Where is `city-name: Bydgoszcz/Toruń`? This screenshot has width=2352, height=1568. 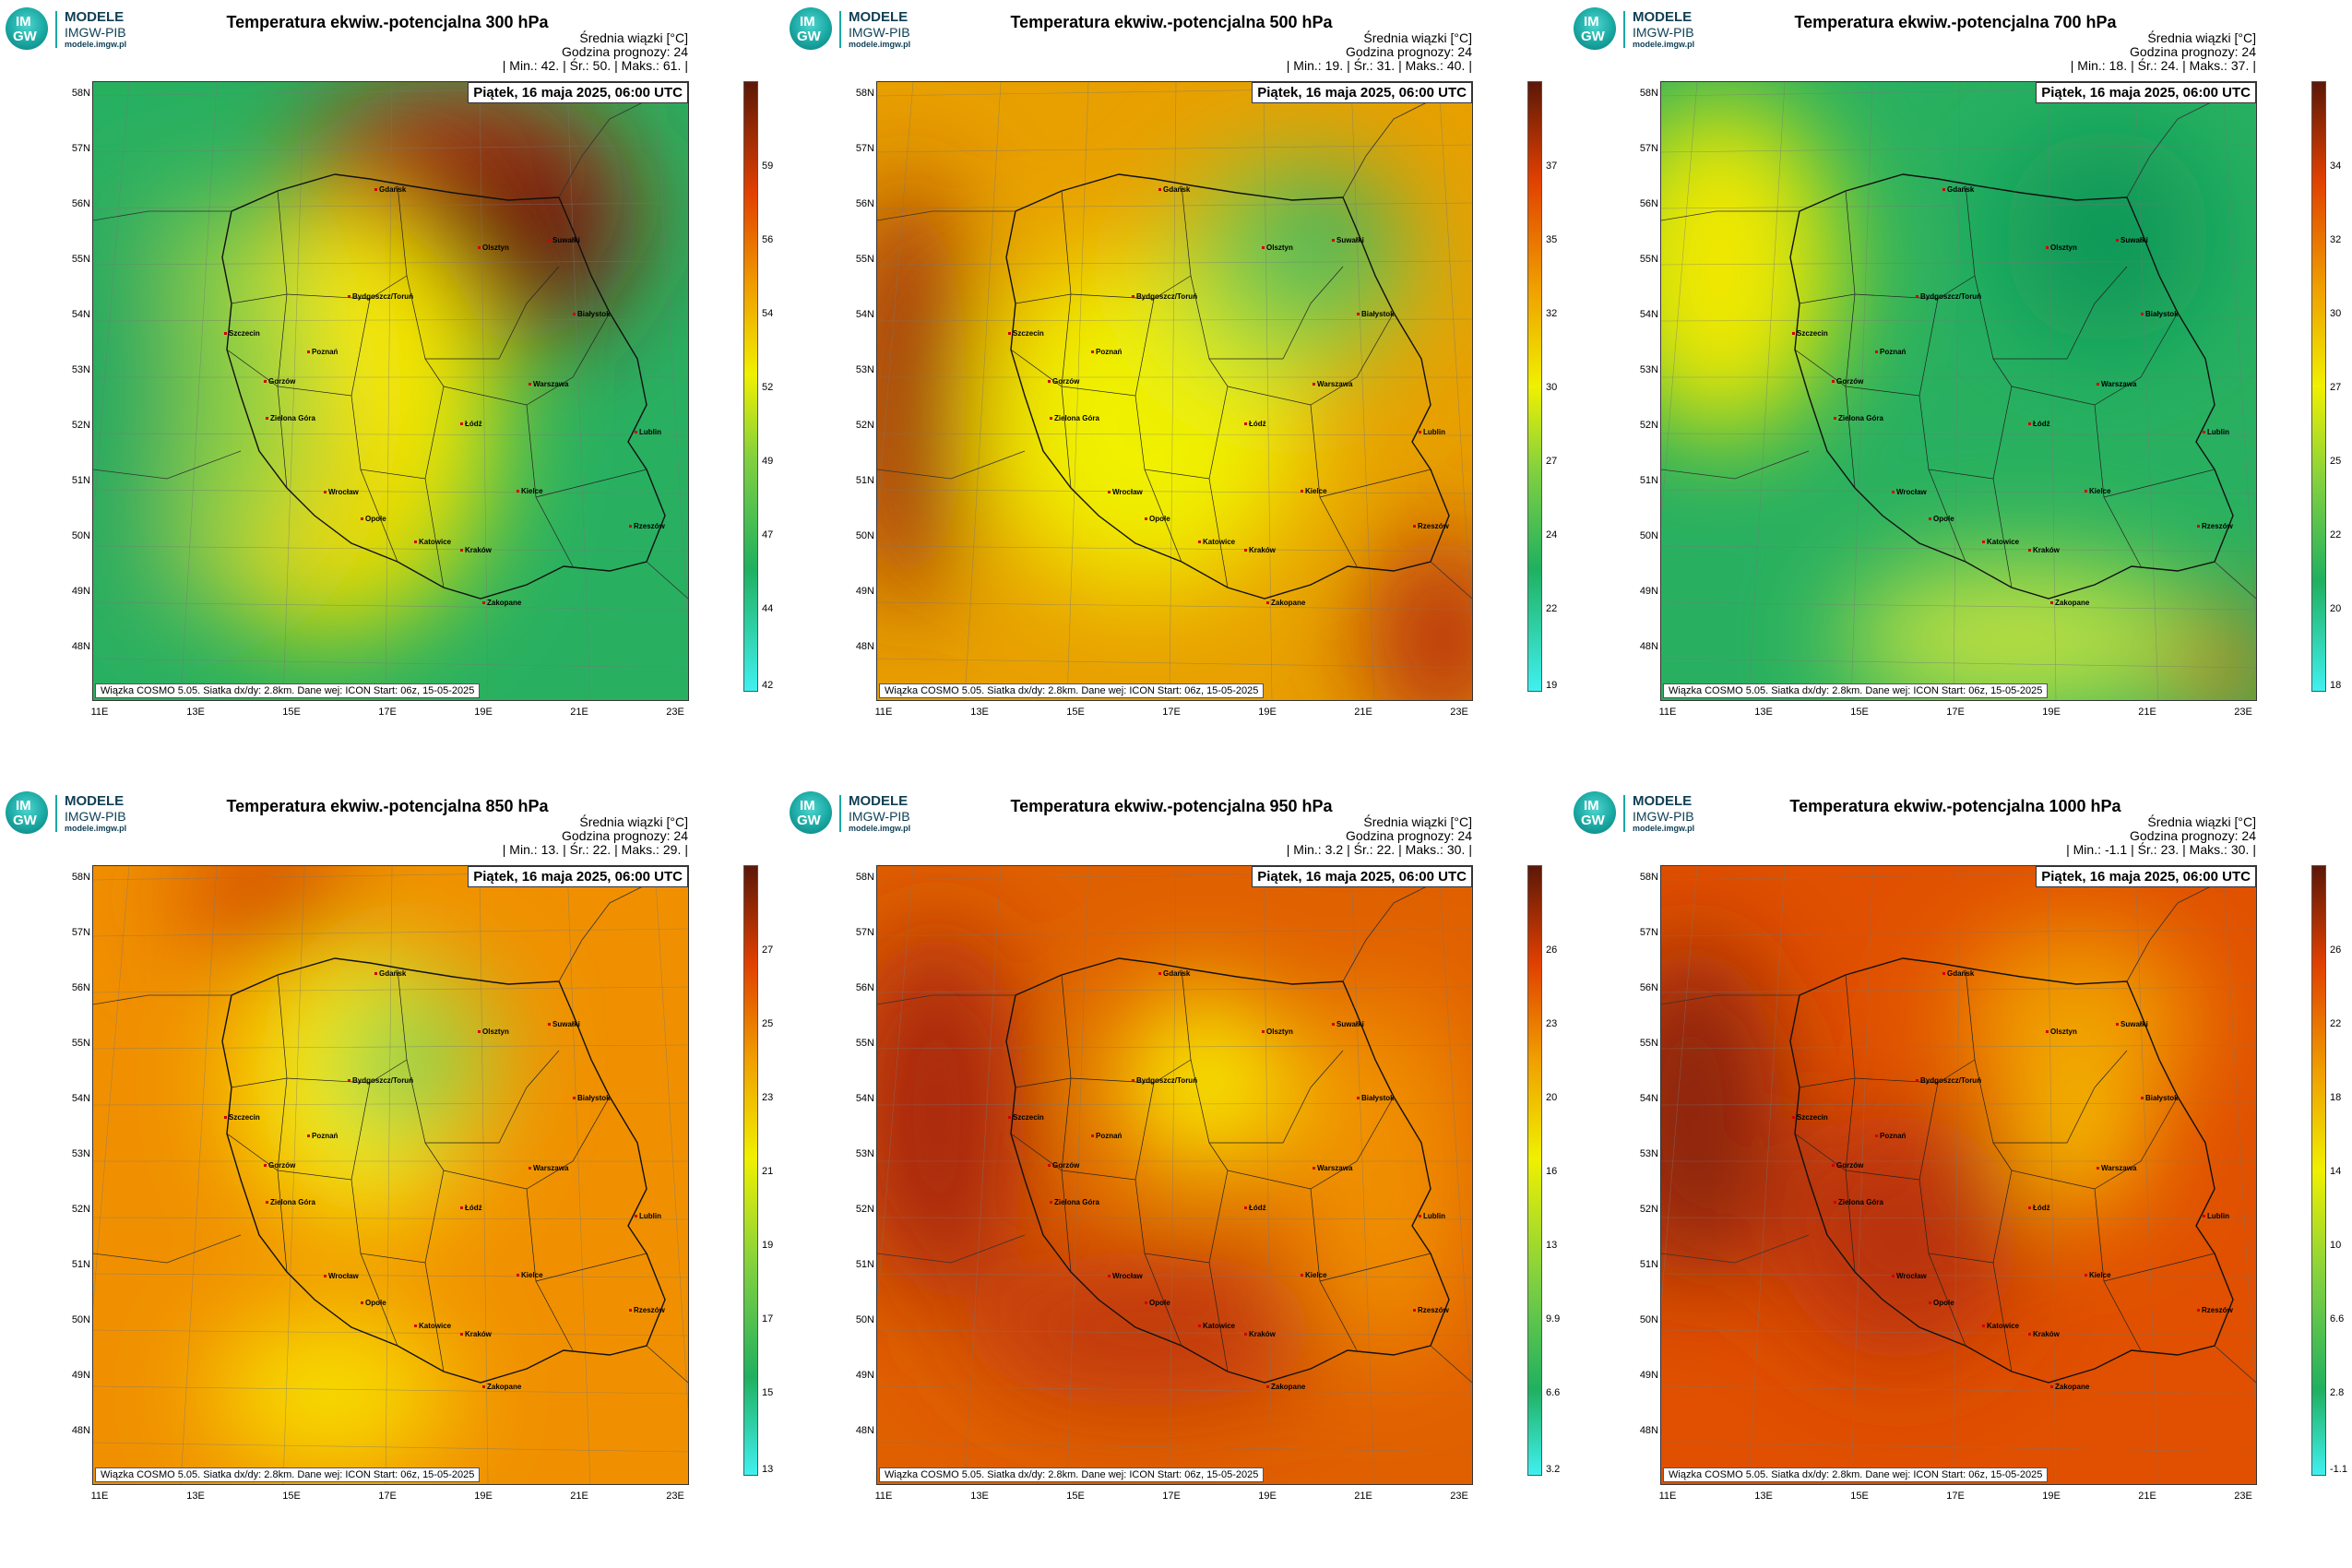
city-name: Bydgoszcz/Toruń is located at coordinates (383, 296).